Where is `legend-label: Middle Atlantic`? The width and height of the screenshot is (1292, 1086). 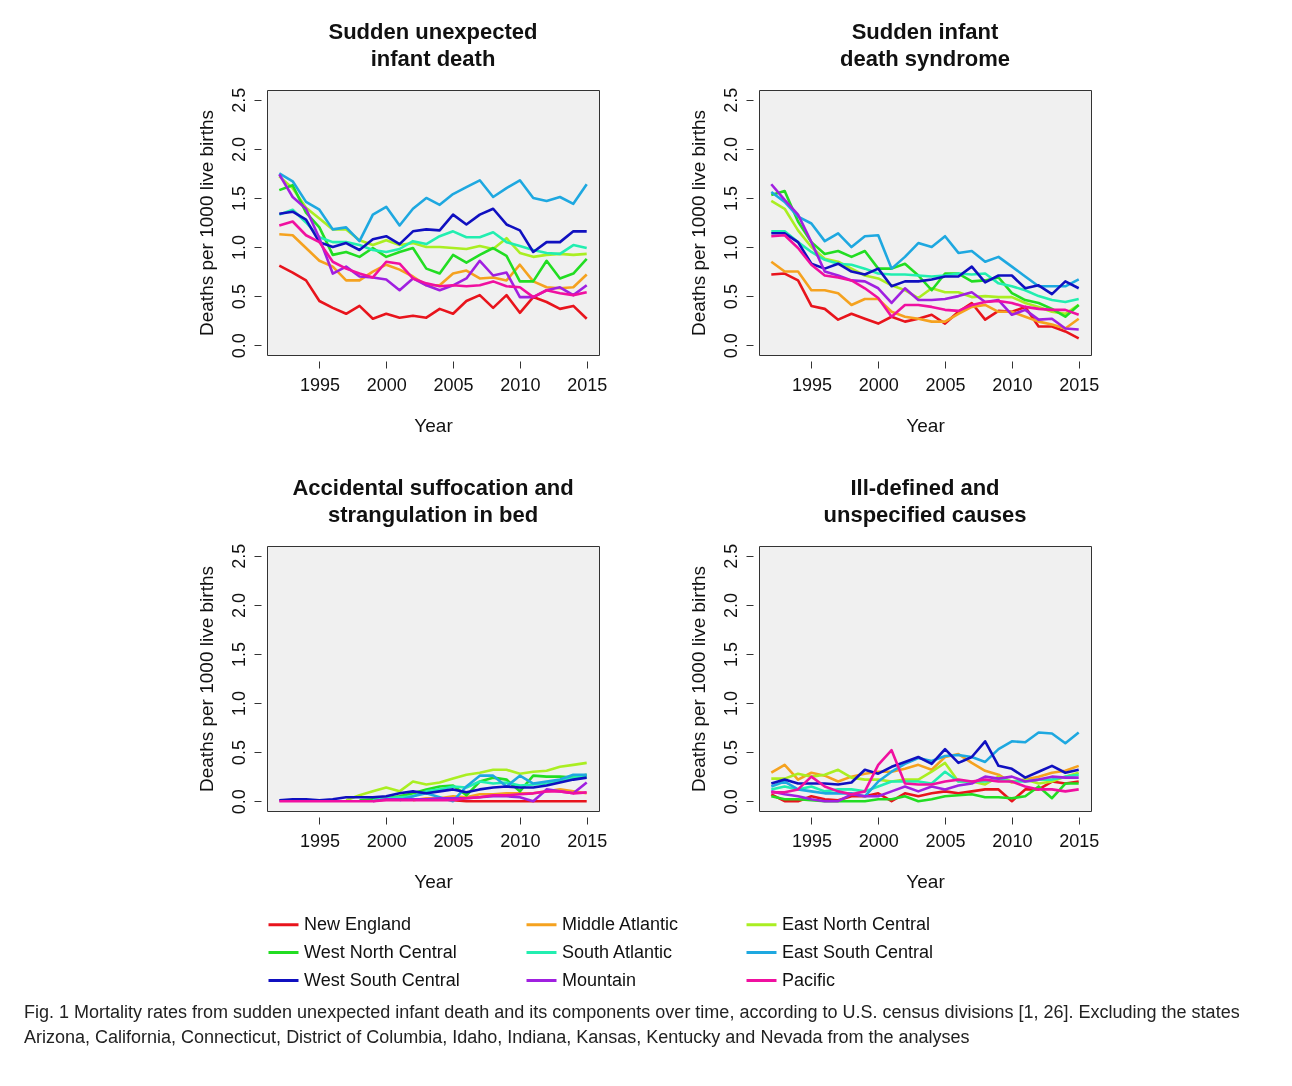 legend-label: Middle Atlantic is located at coordinates (620, 923).